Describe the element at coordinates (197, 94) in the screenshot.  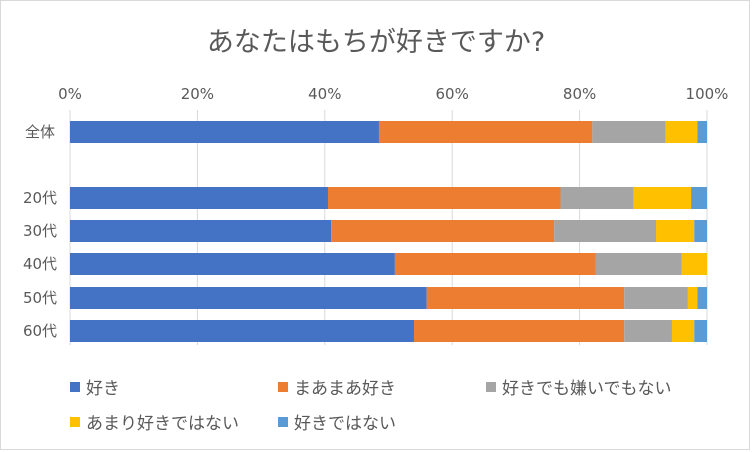
I see `x-tick-label: 20%` at that location.